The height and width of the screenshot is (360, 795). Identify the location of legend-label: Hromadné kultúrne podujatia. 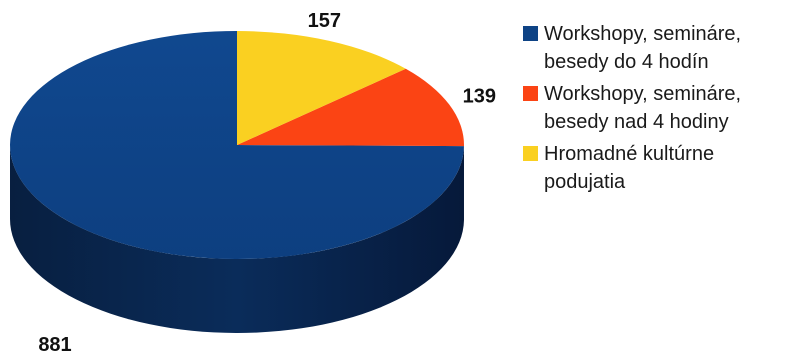
(629, 168).